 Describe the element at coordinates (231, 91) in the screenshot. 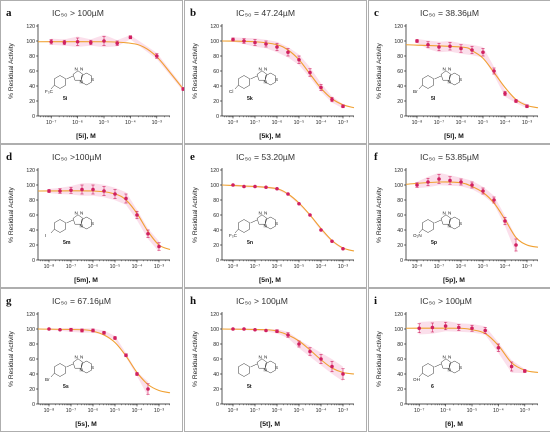

I see `substituent-label: Cl` at that location.